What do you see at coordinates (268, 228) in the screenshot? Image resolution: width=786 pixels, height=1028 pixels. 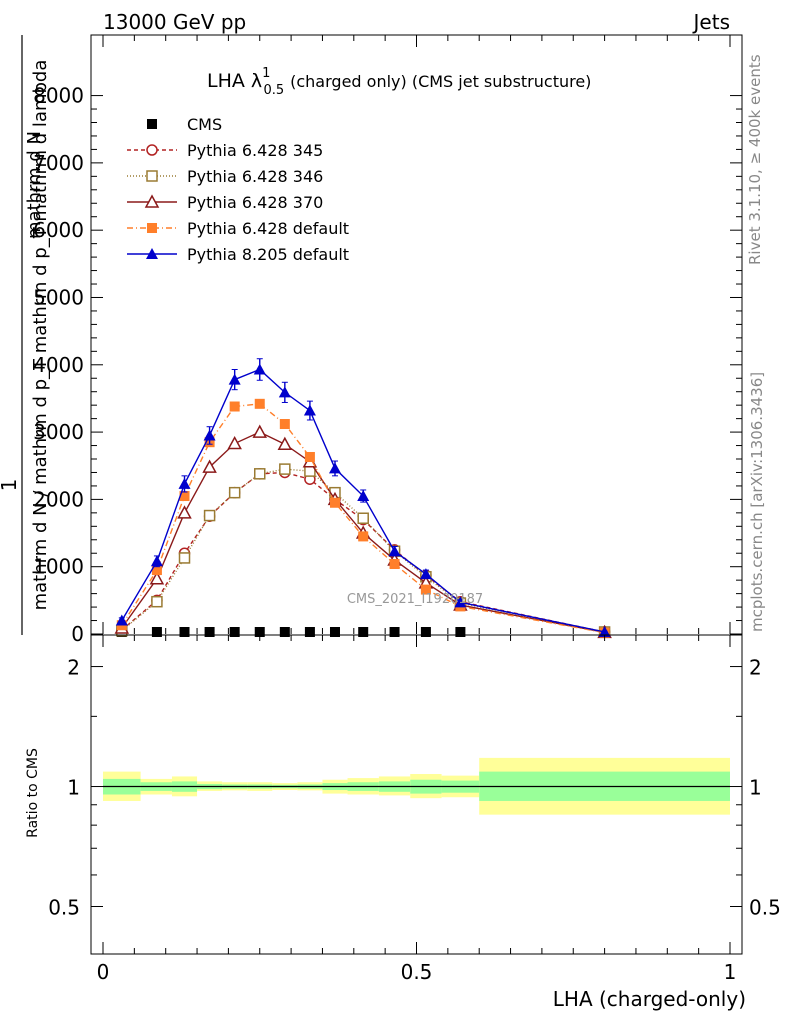 I see `legend-label: Pythia 6.428 default` at bounding box center [268, 228].